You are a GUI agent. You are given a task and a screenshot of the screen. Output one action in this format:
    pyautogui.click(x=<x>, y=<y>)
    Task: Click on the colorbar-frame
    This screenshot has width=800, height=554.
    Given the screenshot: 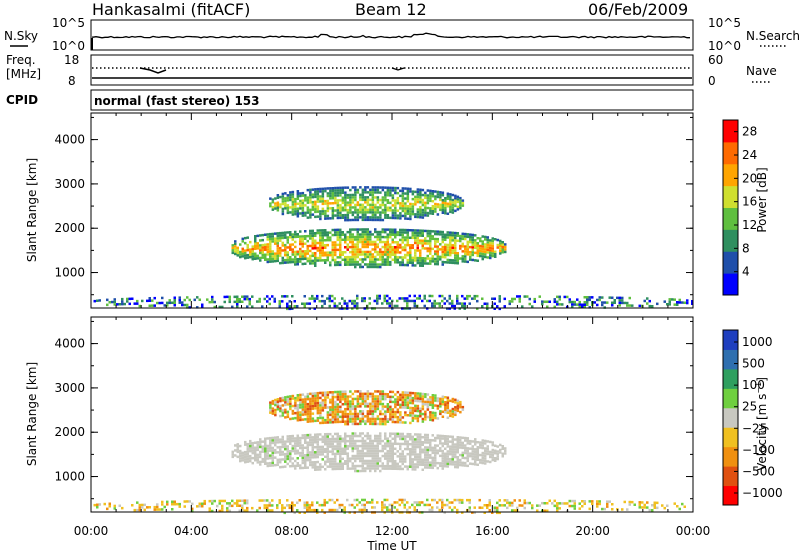 What is the action you would take?
    pyautogui.click(x=730, y=417)
    